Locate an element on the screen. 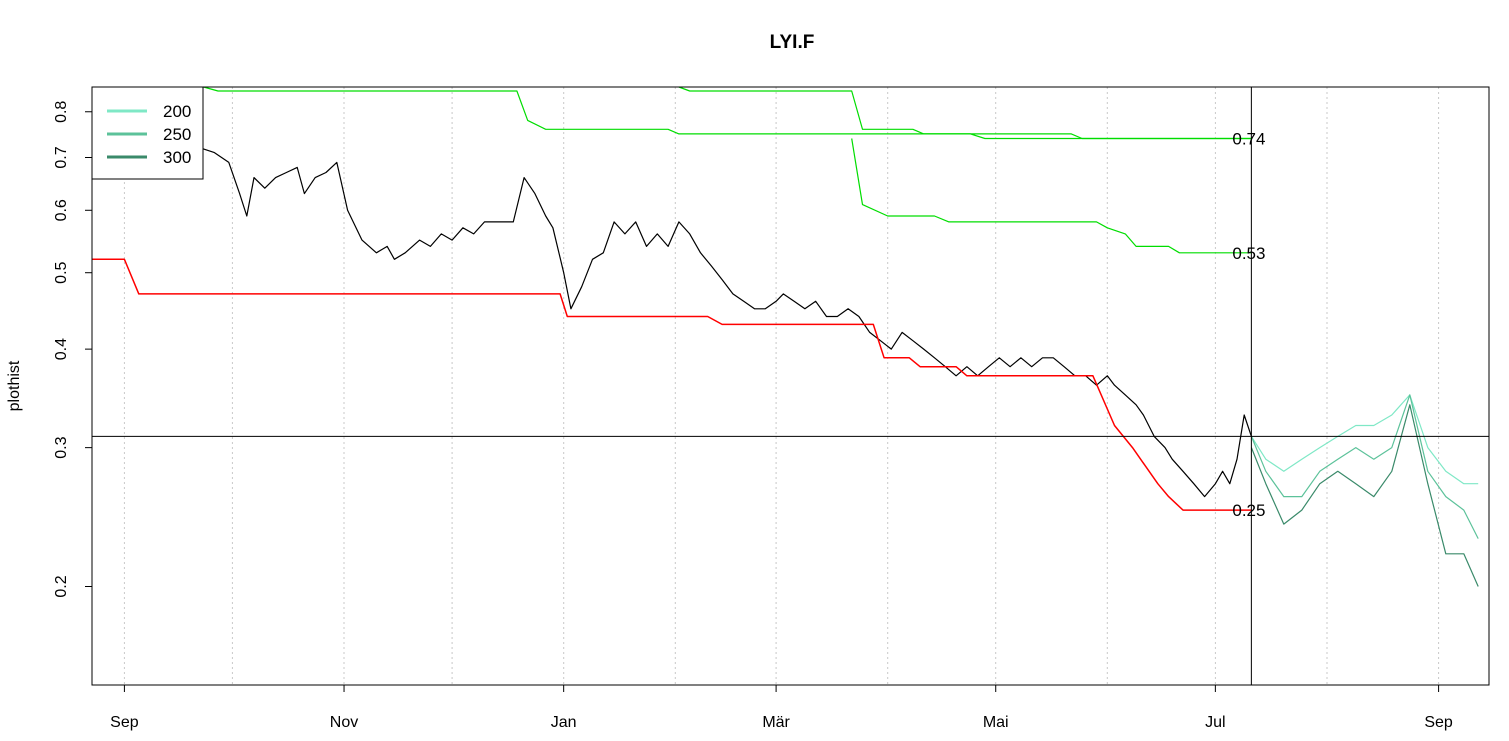  y-tick-label: 0.7 is located at coordinates (61, 157).